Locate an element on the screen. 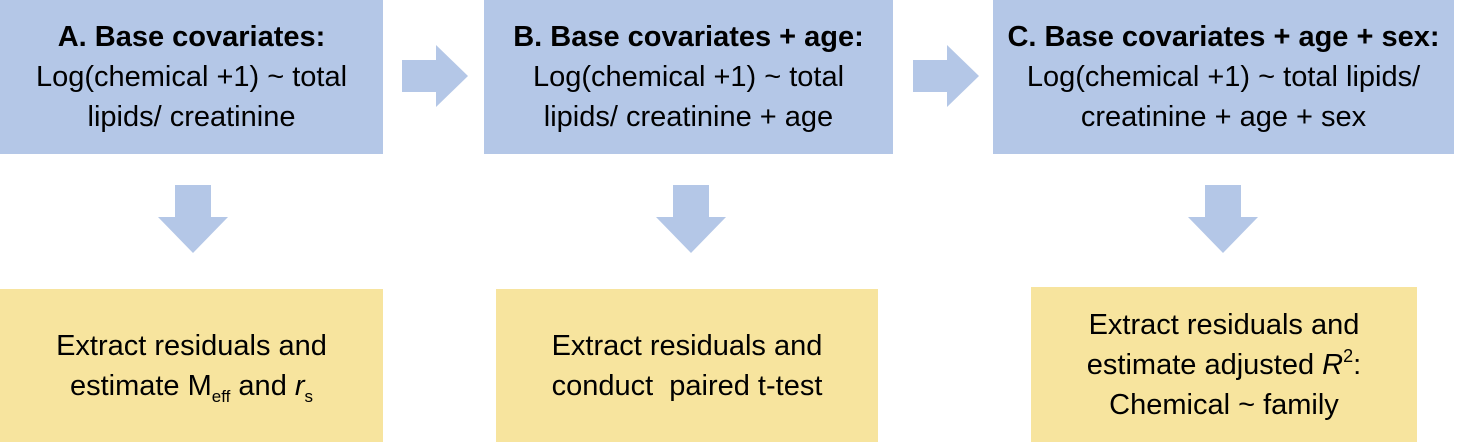 This screenshot has width=1458, height=445. model-a-title: A. Base covariates: is located at coordinates (191, 37).